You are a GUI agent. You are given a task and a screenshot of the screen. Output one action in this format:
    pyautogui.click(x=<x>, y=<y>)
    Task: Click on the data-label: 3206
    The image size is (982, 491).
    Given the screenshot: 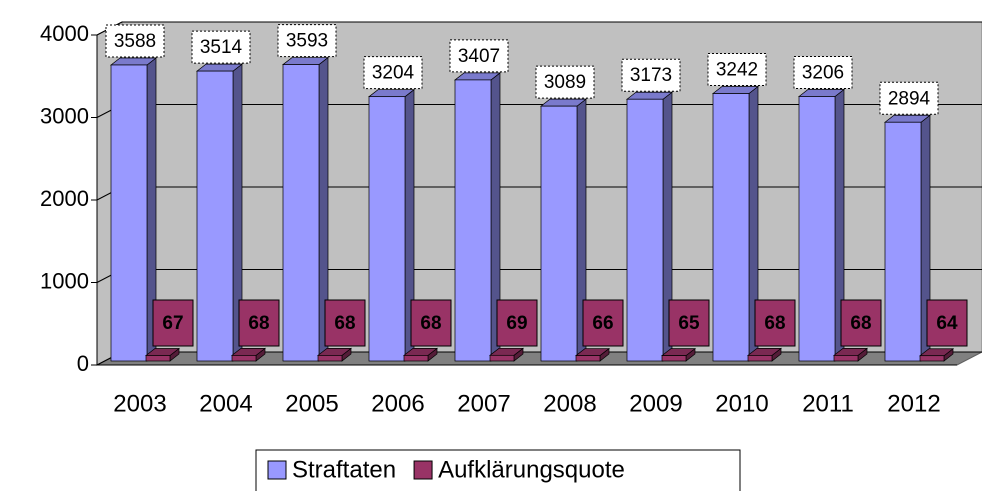 What is the action you would take?
    pyautogui.click(x=823, y=73)
    